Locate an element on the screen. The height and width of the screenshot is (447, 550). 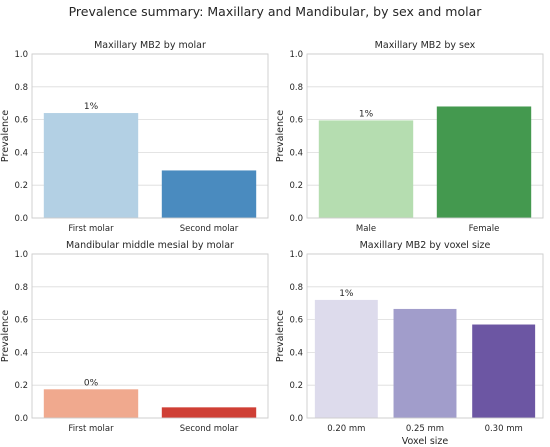
panel-title: Maxillary MB2 by sex is located at coordinates (425, 45).